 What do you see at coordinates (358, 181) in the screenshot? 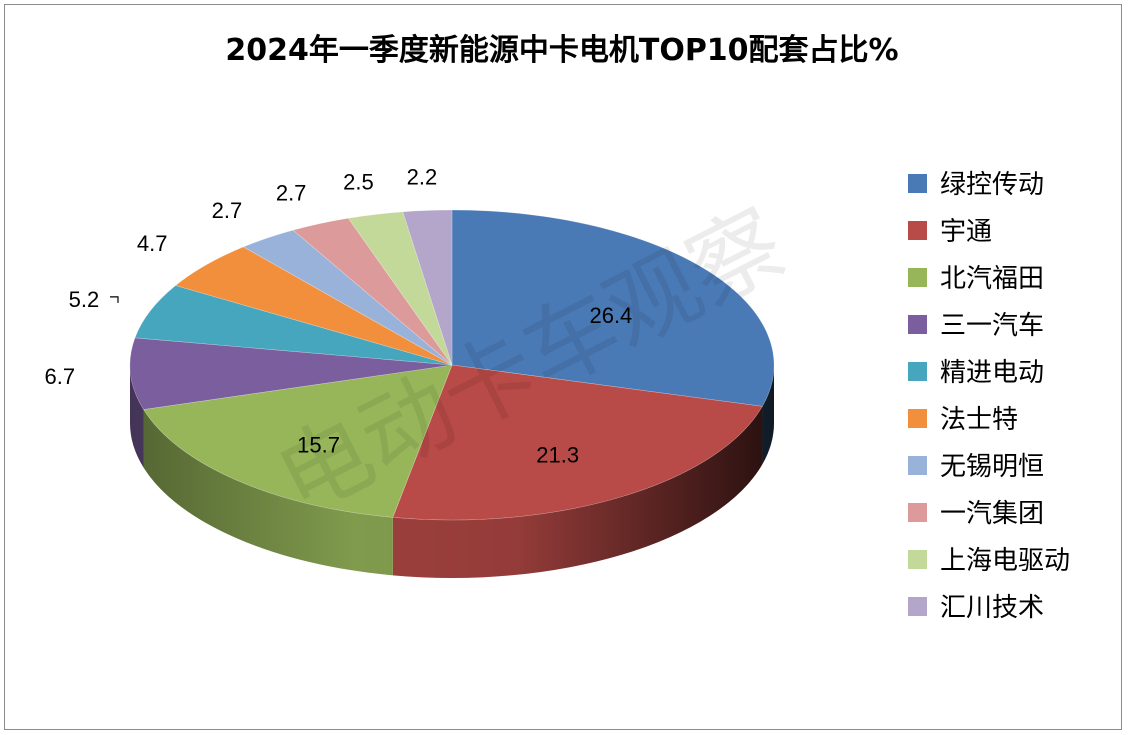
I see `data-label-9: 2.5` at bounding box center [358, 181].